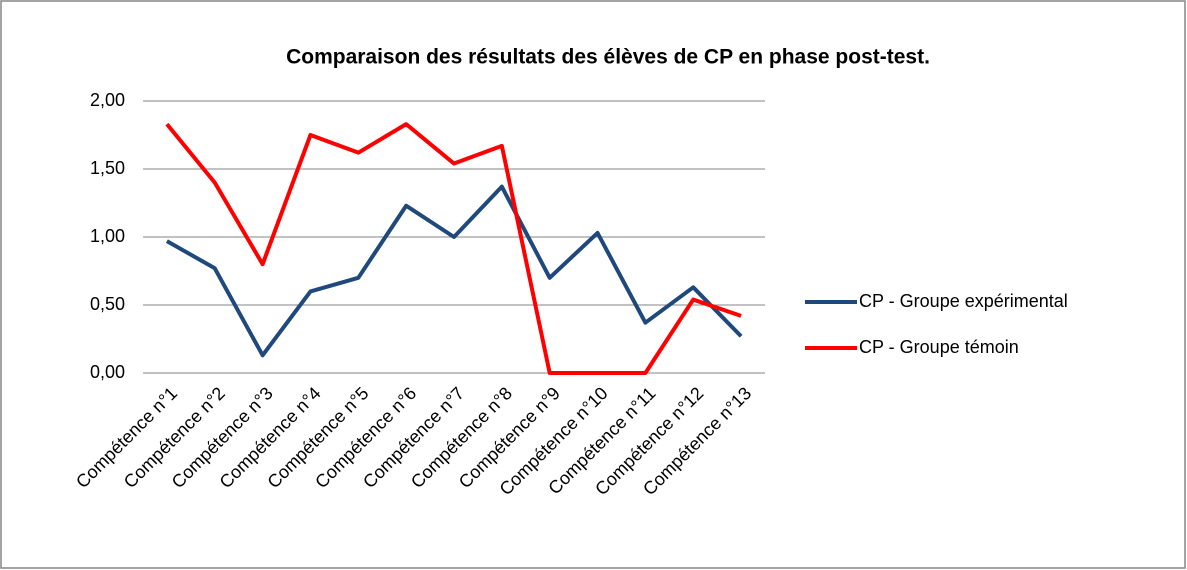 This screenshot has height=570, width=1187. Describe the element at coordinates (107, 236) in the screenshot. I see `y-tick-label: 1,00` at that location.